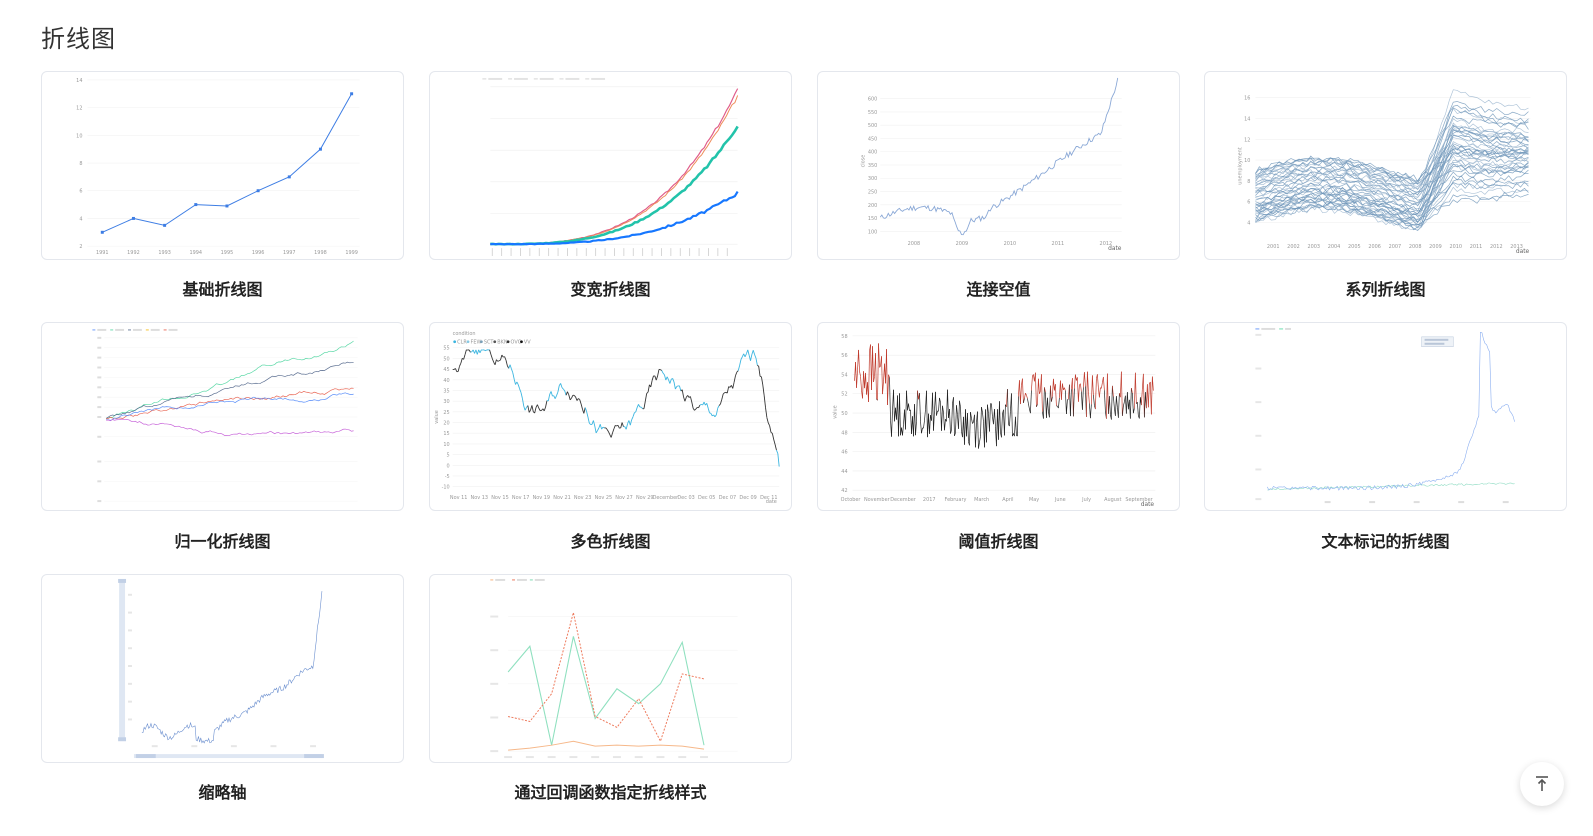 The width and height of the screenshot is (1593, 836). I want to click on x-tick-label: 2008, so click(1415, 247).